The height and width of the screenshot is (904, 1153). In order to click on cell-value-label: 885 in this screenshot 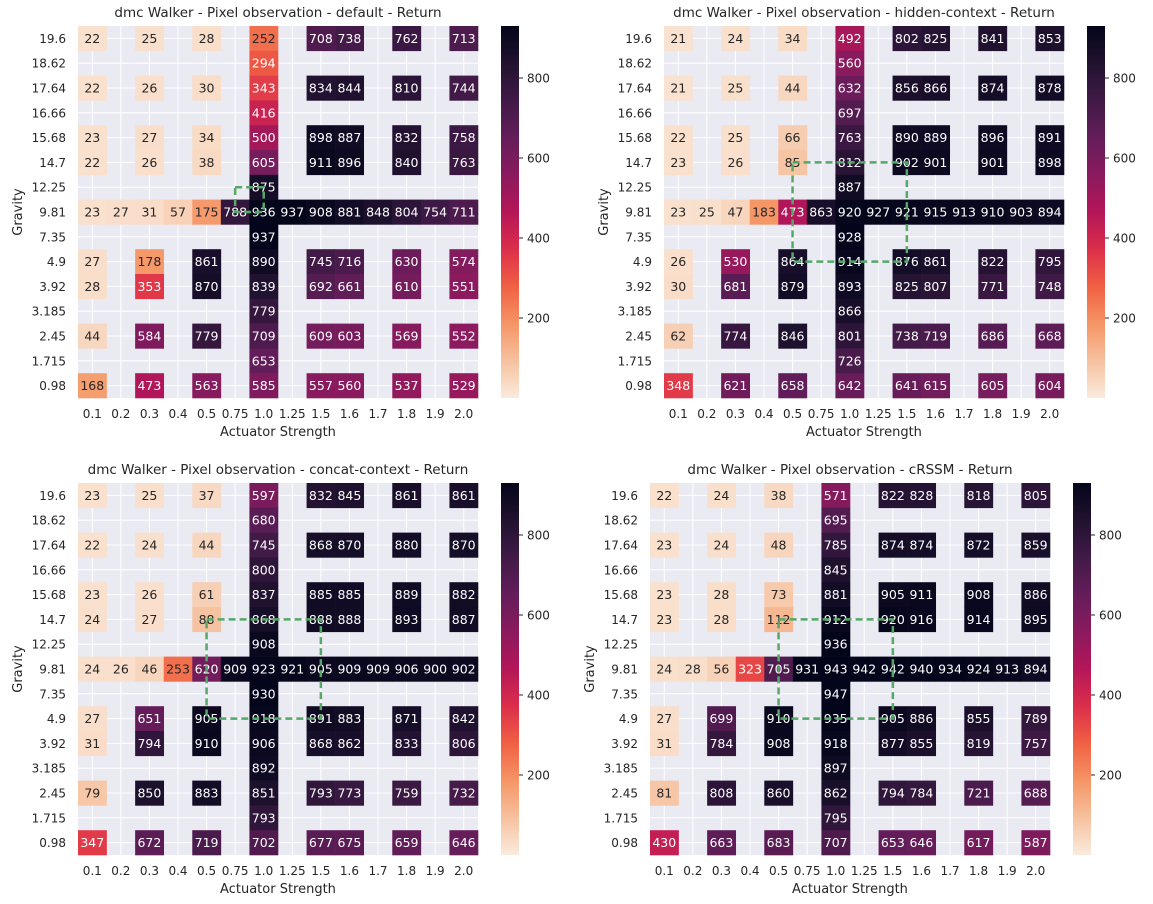, I will do `click(321, 594)`.